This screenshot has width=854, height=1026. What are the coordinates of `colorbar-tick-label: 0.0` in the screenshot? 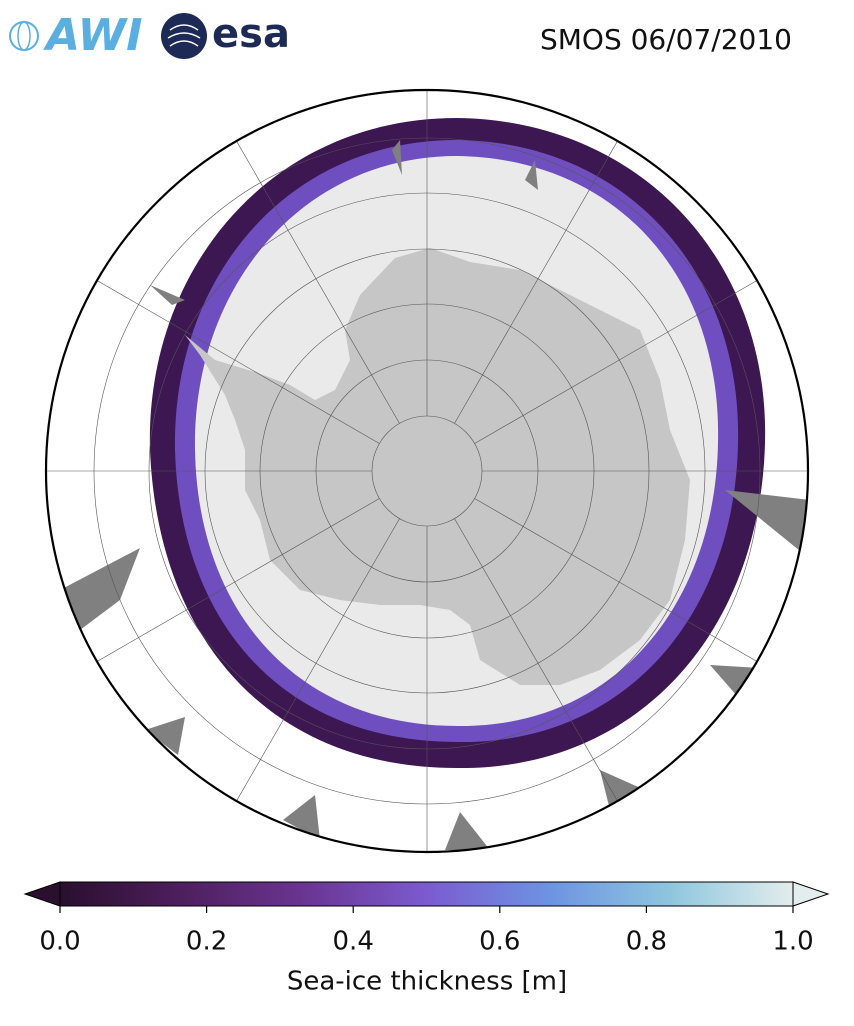 It's located at (59, 942).